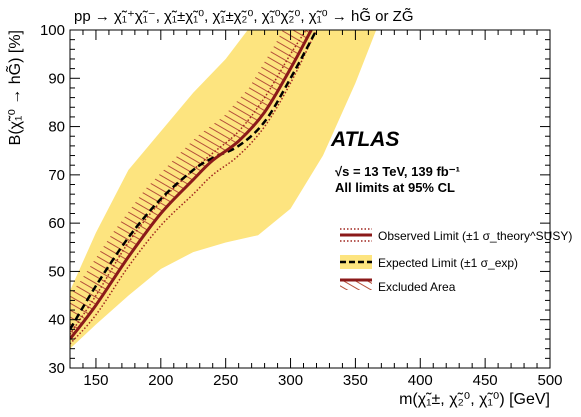  I want to click on y-tick-label: 70, so click(56, 175).